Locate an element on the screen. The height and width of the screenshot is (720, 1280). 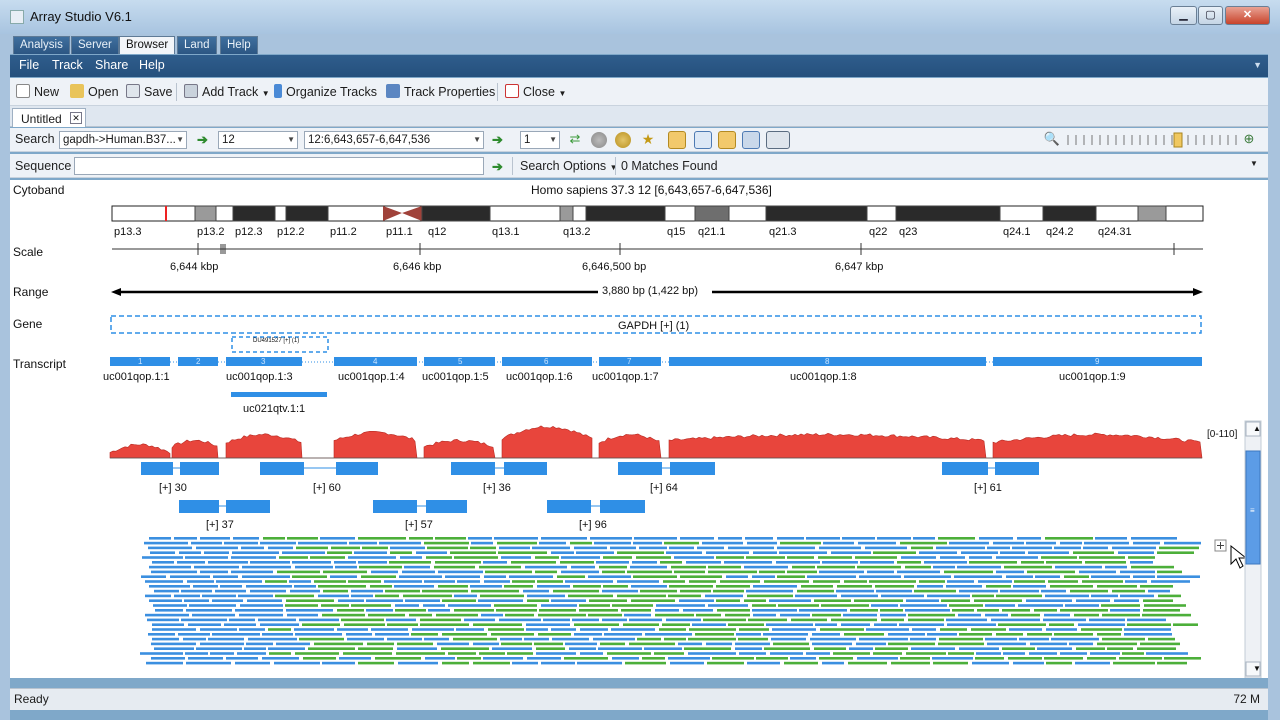
transcript-label: uc001qop.1:8 is located at coordinates (823, 377).